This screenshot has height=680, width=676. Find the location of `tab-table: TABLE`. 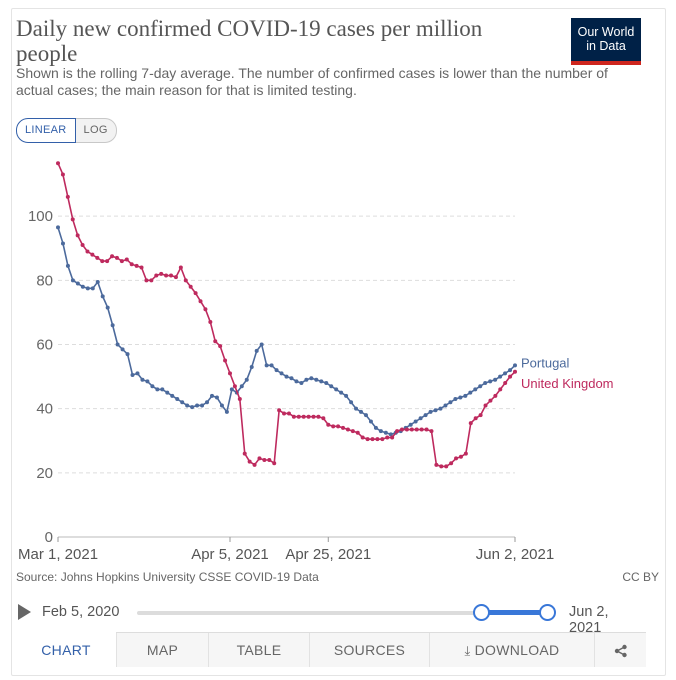

tab-table: TABLE is located at coordinates (258, 650).